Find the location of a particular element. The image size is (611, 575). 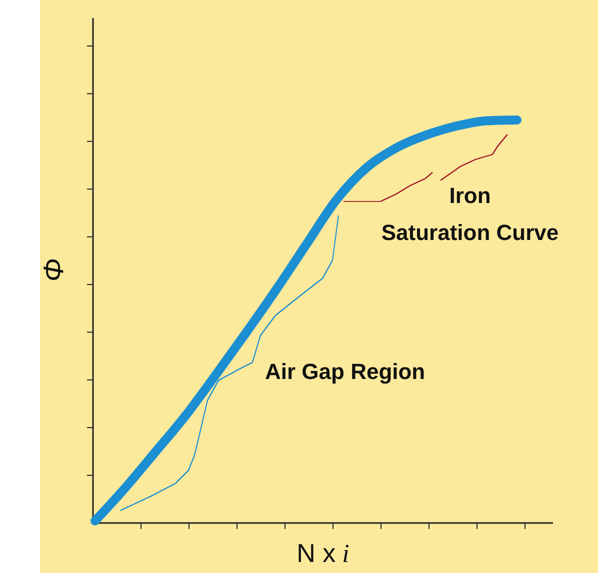

x-axis-title: N x i is located at coordinates (323, 553).